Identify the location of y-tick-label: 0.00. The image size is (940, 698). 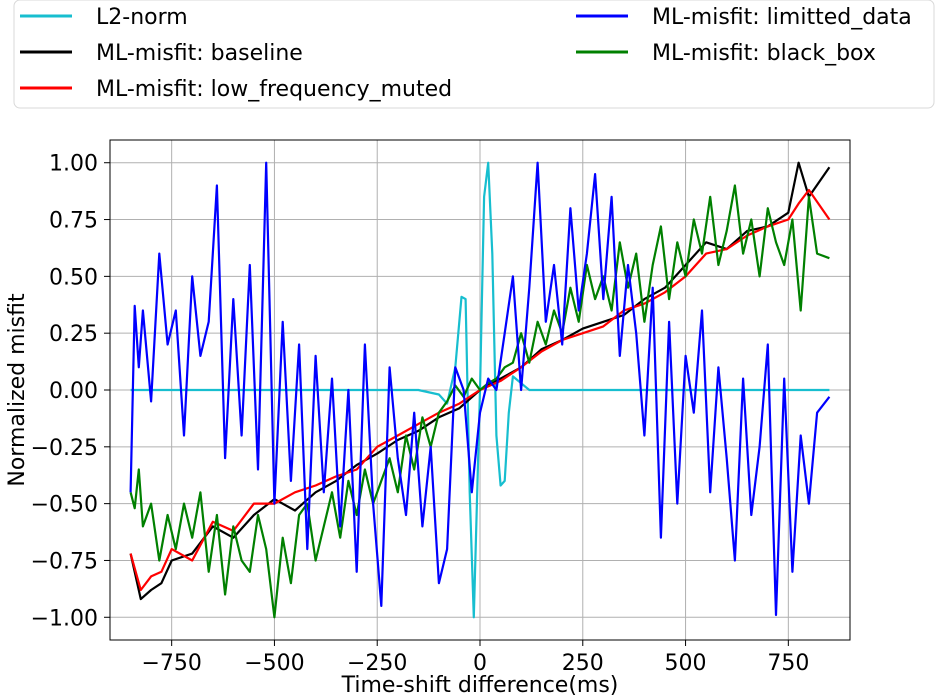
(73, 391).